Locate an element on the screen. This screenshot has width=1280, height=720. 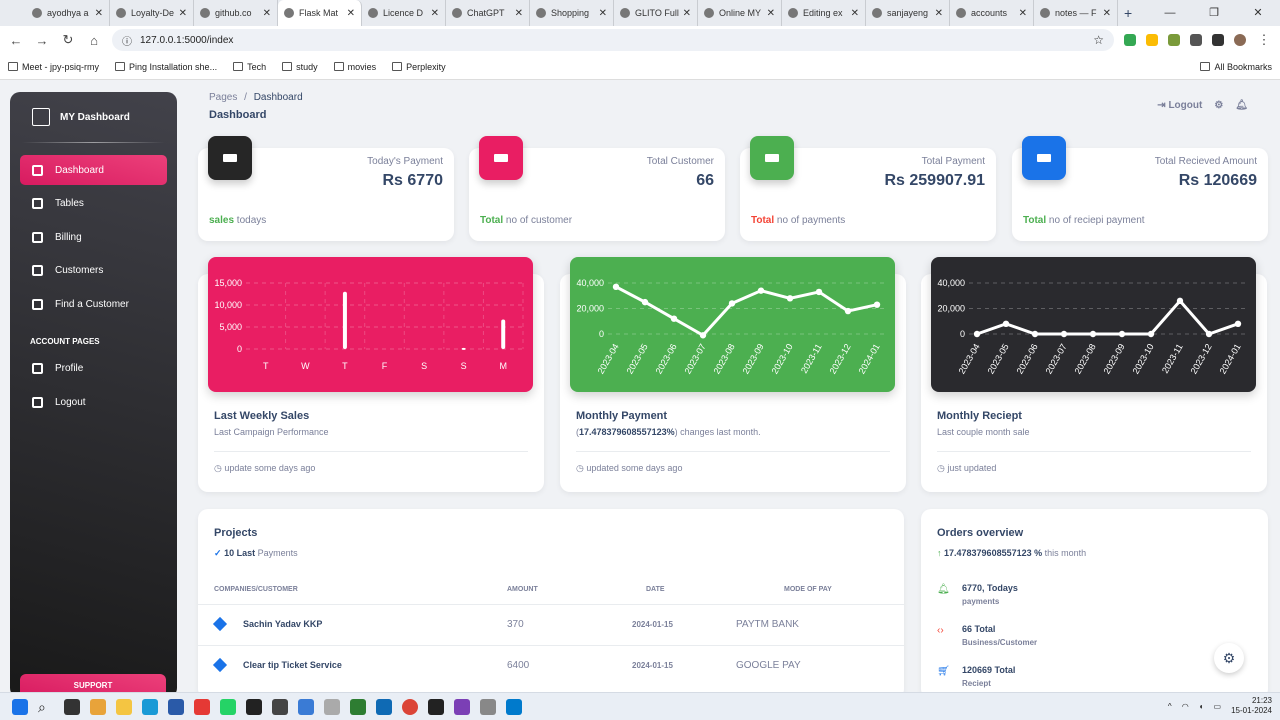
browser-tab: github.co ✕ is located at coordinates (236, 13).